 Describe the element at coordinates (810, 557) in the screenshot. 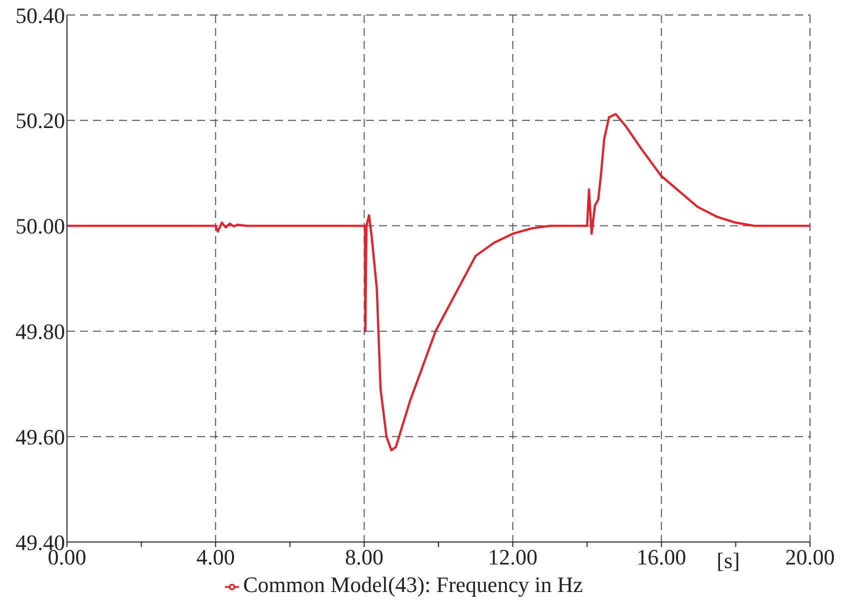

I see `x-tick-label: 20.00` at that location.